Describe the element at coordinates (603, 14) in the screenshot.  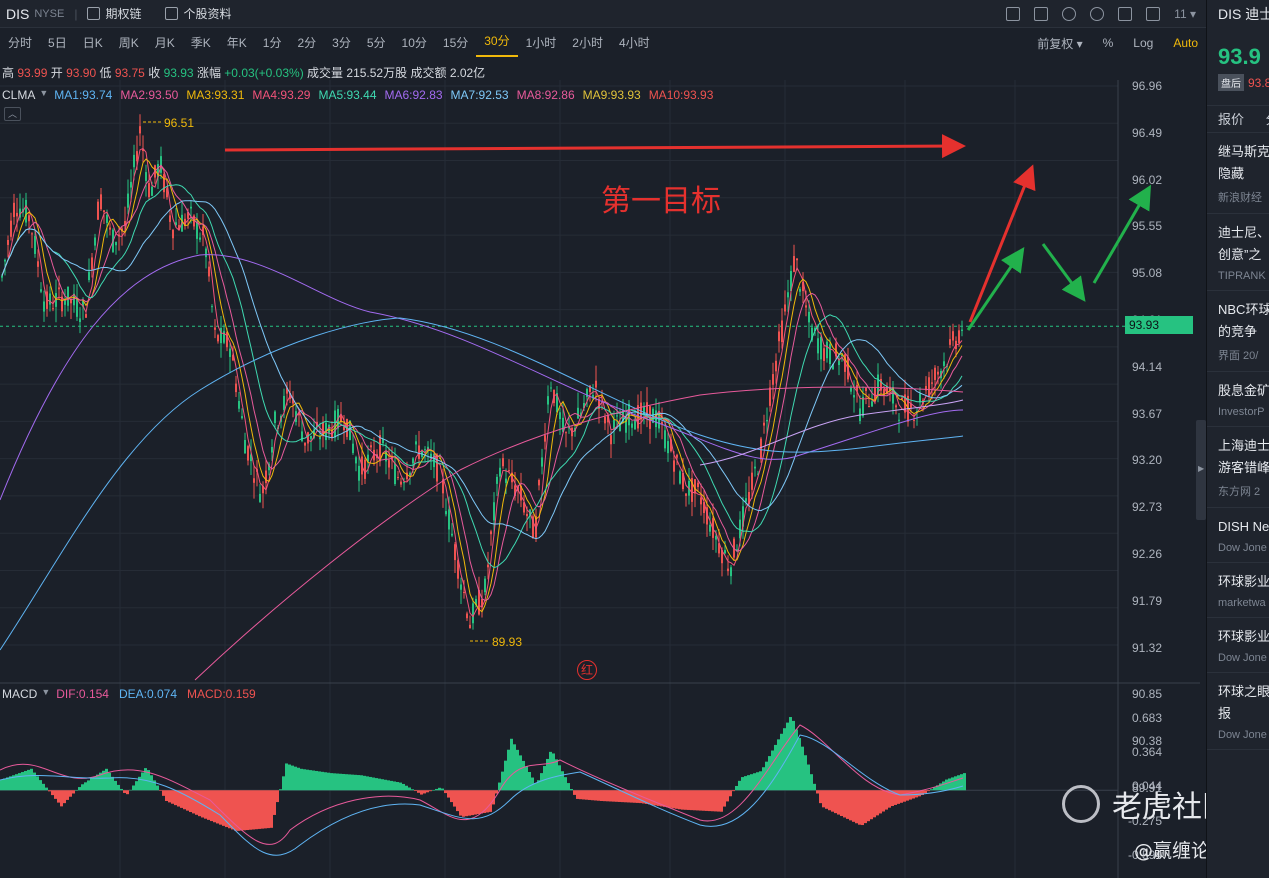
I see `top-toolbar: DIS NYSE | 期权链 个股资料 11 ▾` at that location.